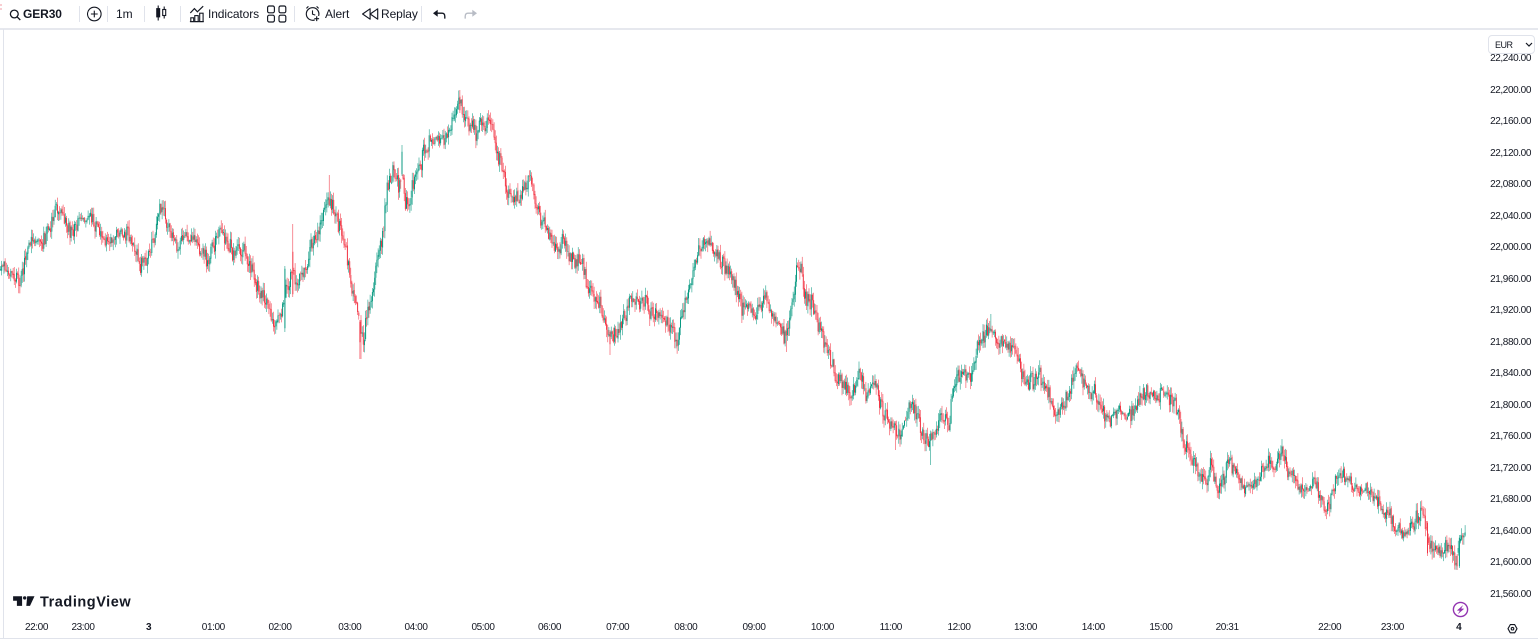  What do you see at coordinates (85, 603) in the screenshot?
I see `svg-text: TradingView` at bounding box center [85, 603].